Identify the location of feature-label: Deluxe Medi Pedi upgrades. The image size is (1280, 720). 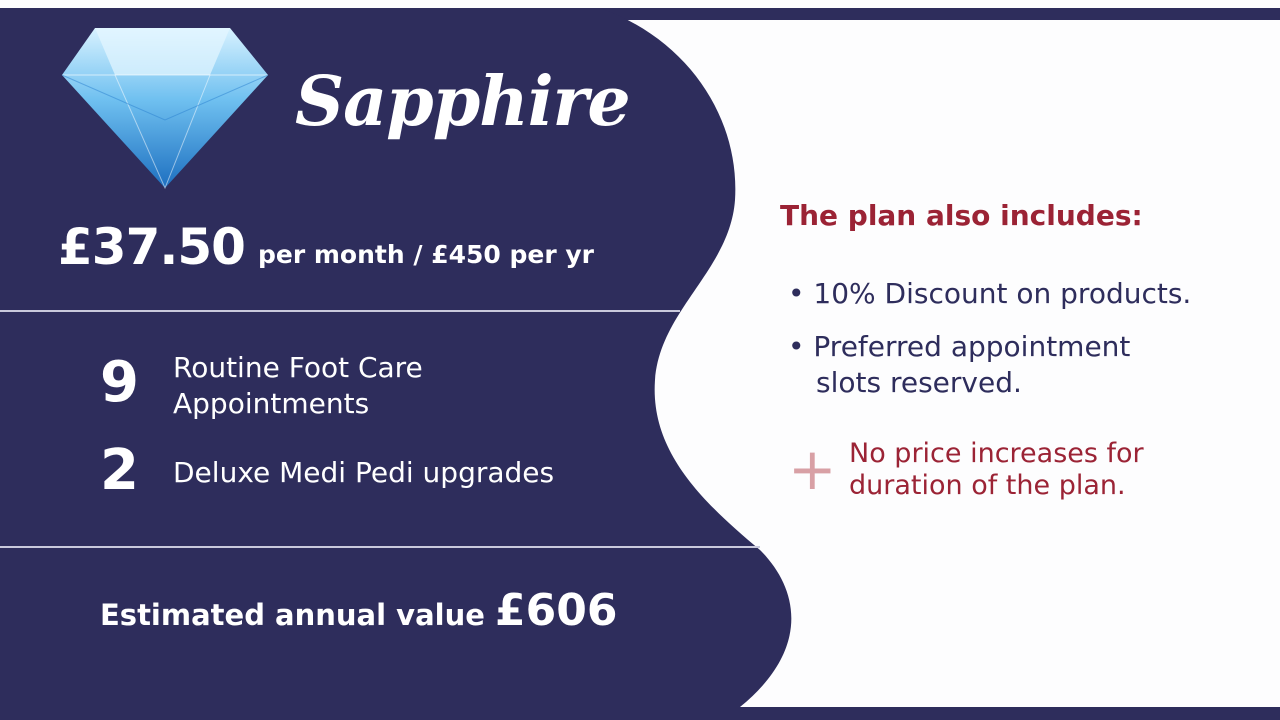
(364, 472).